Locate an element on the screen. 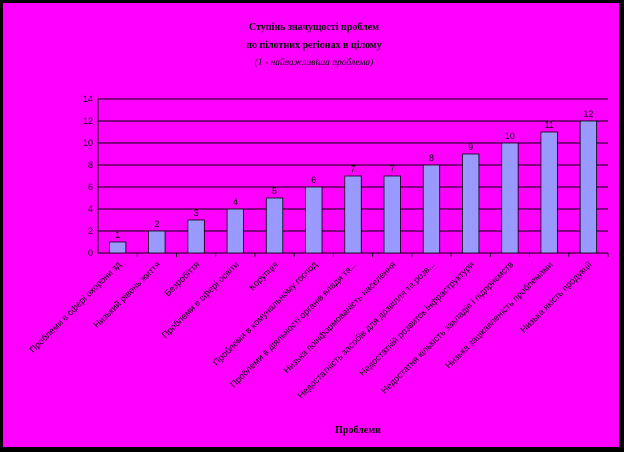 The image size is (624, 452). category-label: Низький рівень життя is located at coordinates (127, 294).